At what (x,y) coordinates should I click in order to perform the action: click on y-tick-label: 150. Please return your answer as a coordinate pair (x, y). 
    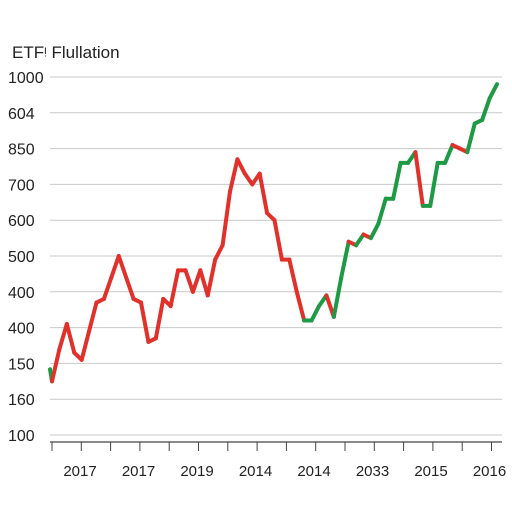
    Looking at the image, I should click on (21, 364).